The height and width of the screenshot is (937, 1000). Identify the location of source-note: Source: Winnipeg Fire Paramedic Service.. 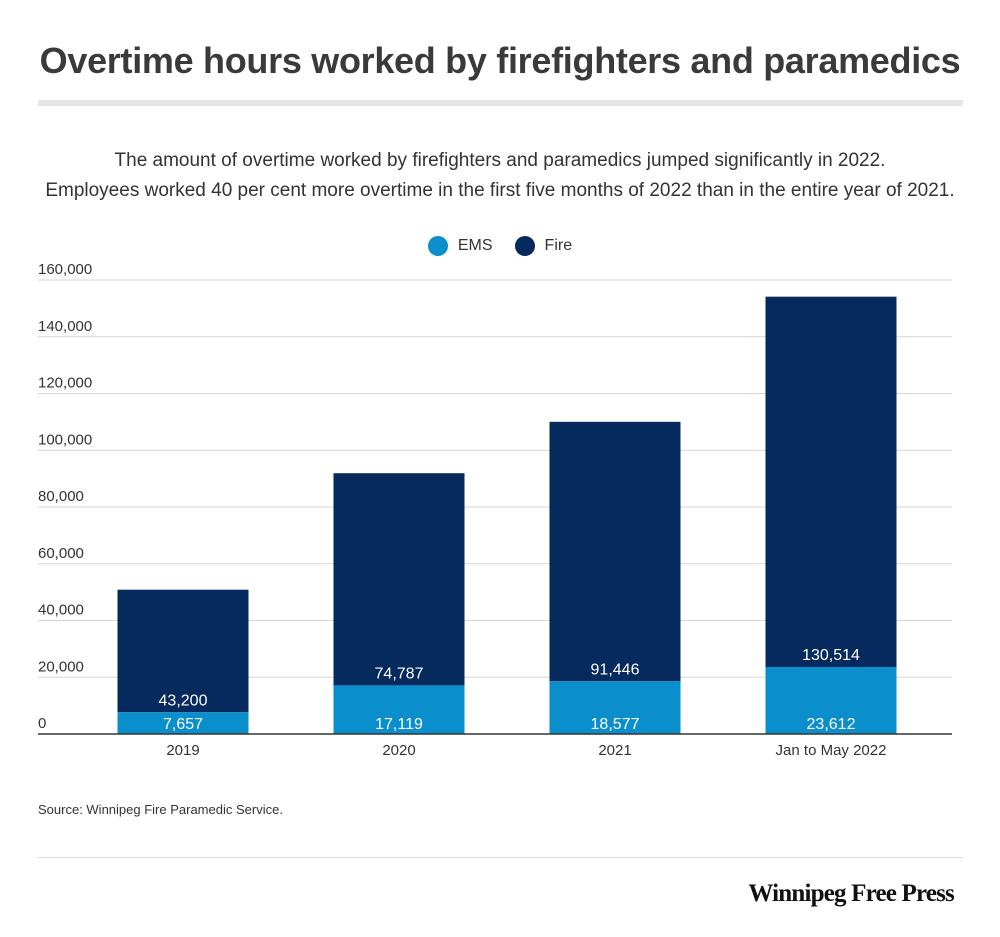
(160, 809).